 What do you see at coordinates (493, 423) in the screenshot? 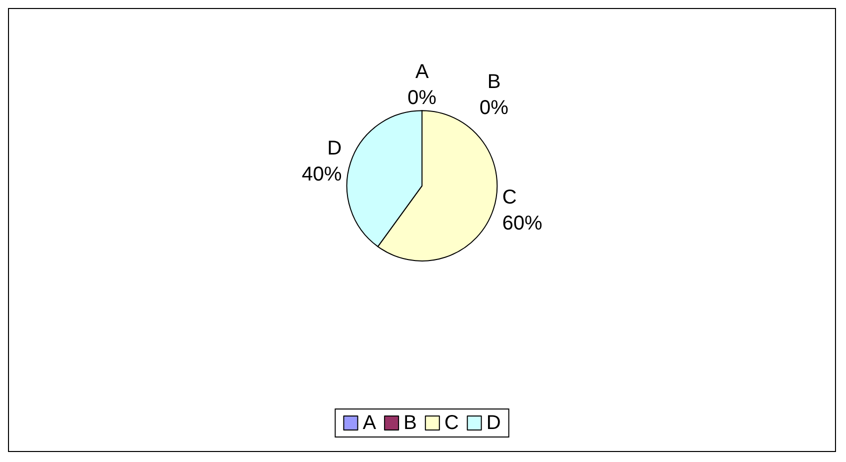
I see `legend-label: D` at bounding box center [493, 423].